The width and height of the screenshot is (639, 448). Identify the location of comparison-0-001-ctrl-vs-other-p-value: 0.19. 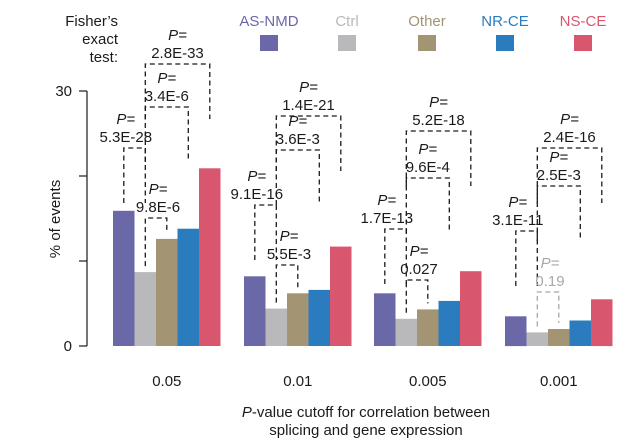
(549, 281).